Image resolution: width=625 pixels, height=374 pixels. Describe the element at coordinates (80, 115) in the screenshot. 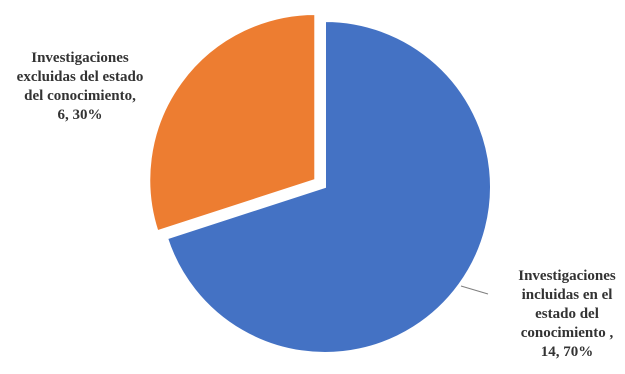

I see `slice-label-line: 6, 30%` at that location.